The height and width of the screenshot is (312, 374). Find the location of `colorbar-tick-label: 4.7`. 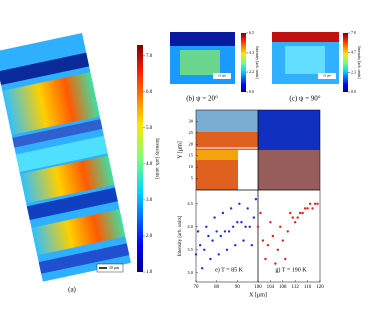

colorbar-tick-label: 4.7 is located at coordinates (353, 51).